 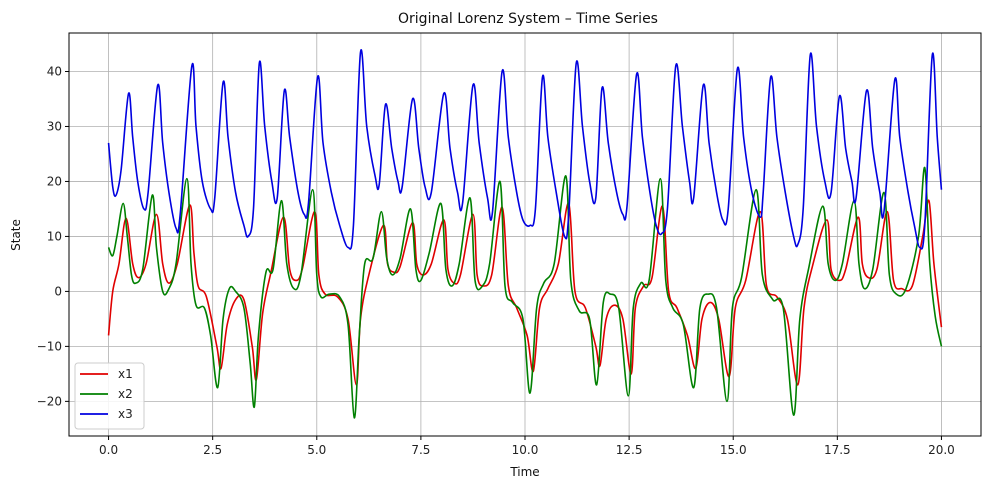 I want to click on x-ticks: 0.0 2.5 5.0 7.5 10.0 12.5 15.0 17.5 20.0, so click(x=527, y=446).